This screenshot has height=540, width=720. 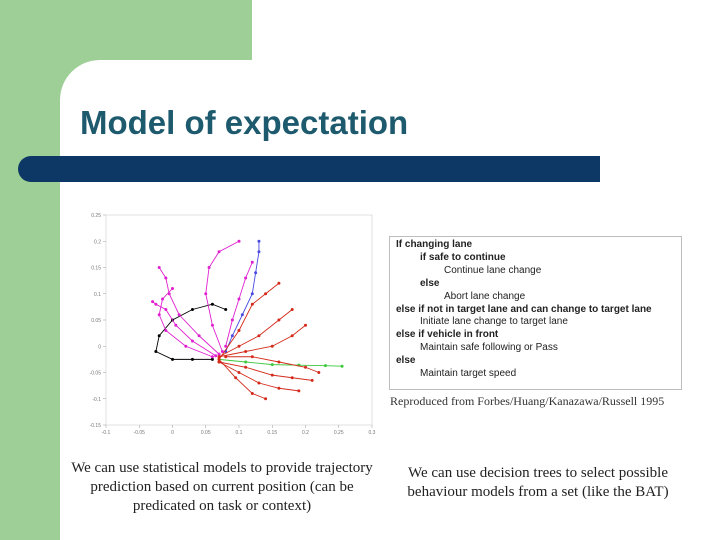 I want to click on y-tick-label: -0.05, so click(x=96, y=374).